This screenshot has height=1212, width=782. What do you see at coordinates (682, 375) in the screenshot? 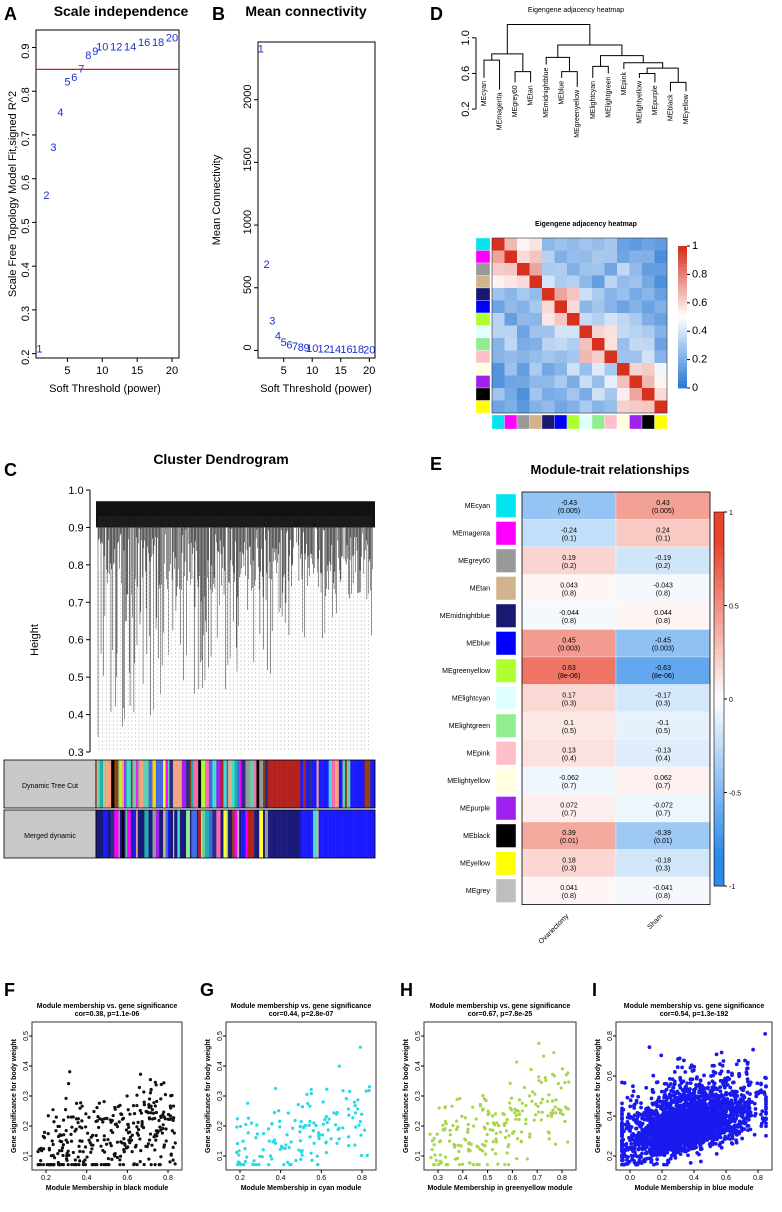
I see `panel-d-legend-step` at bounding box center [682, 375].